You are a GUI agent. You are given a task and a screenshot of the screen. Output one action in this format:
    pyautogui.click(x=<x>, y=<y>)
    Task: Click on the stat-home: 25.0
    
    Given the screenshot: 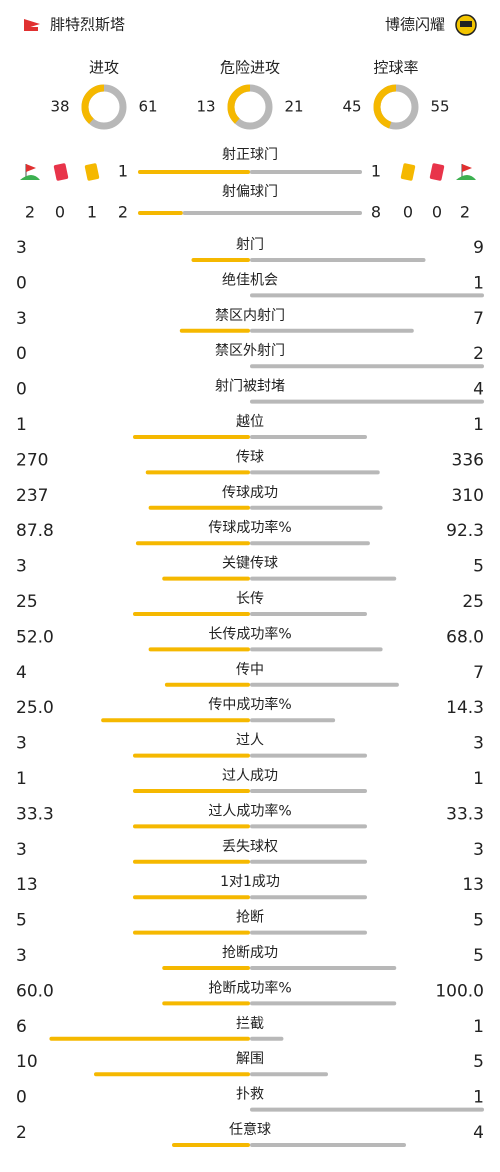 What is the action you would take?
    pyautogui.click(x=35, y=708)
    